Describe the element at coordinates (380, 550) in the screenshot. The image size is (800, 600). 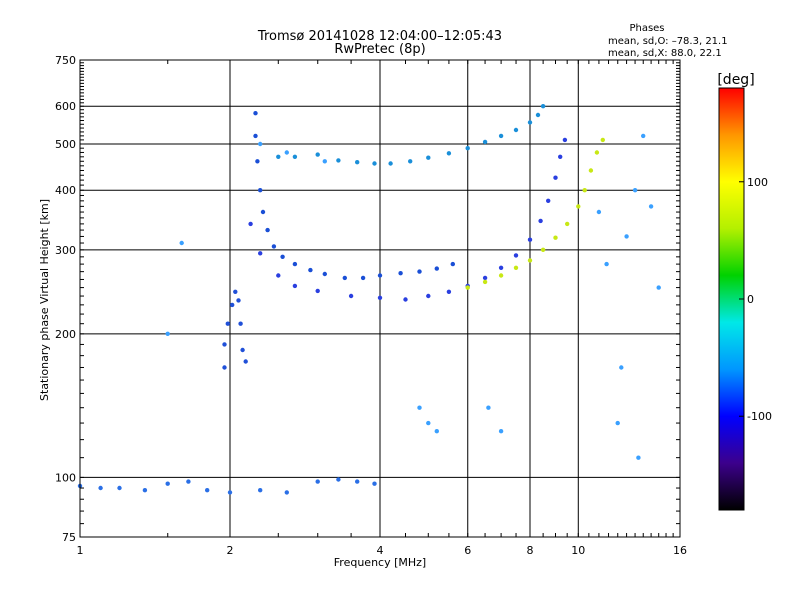
I see `x-tick-label: 4` at that location.